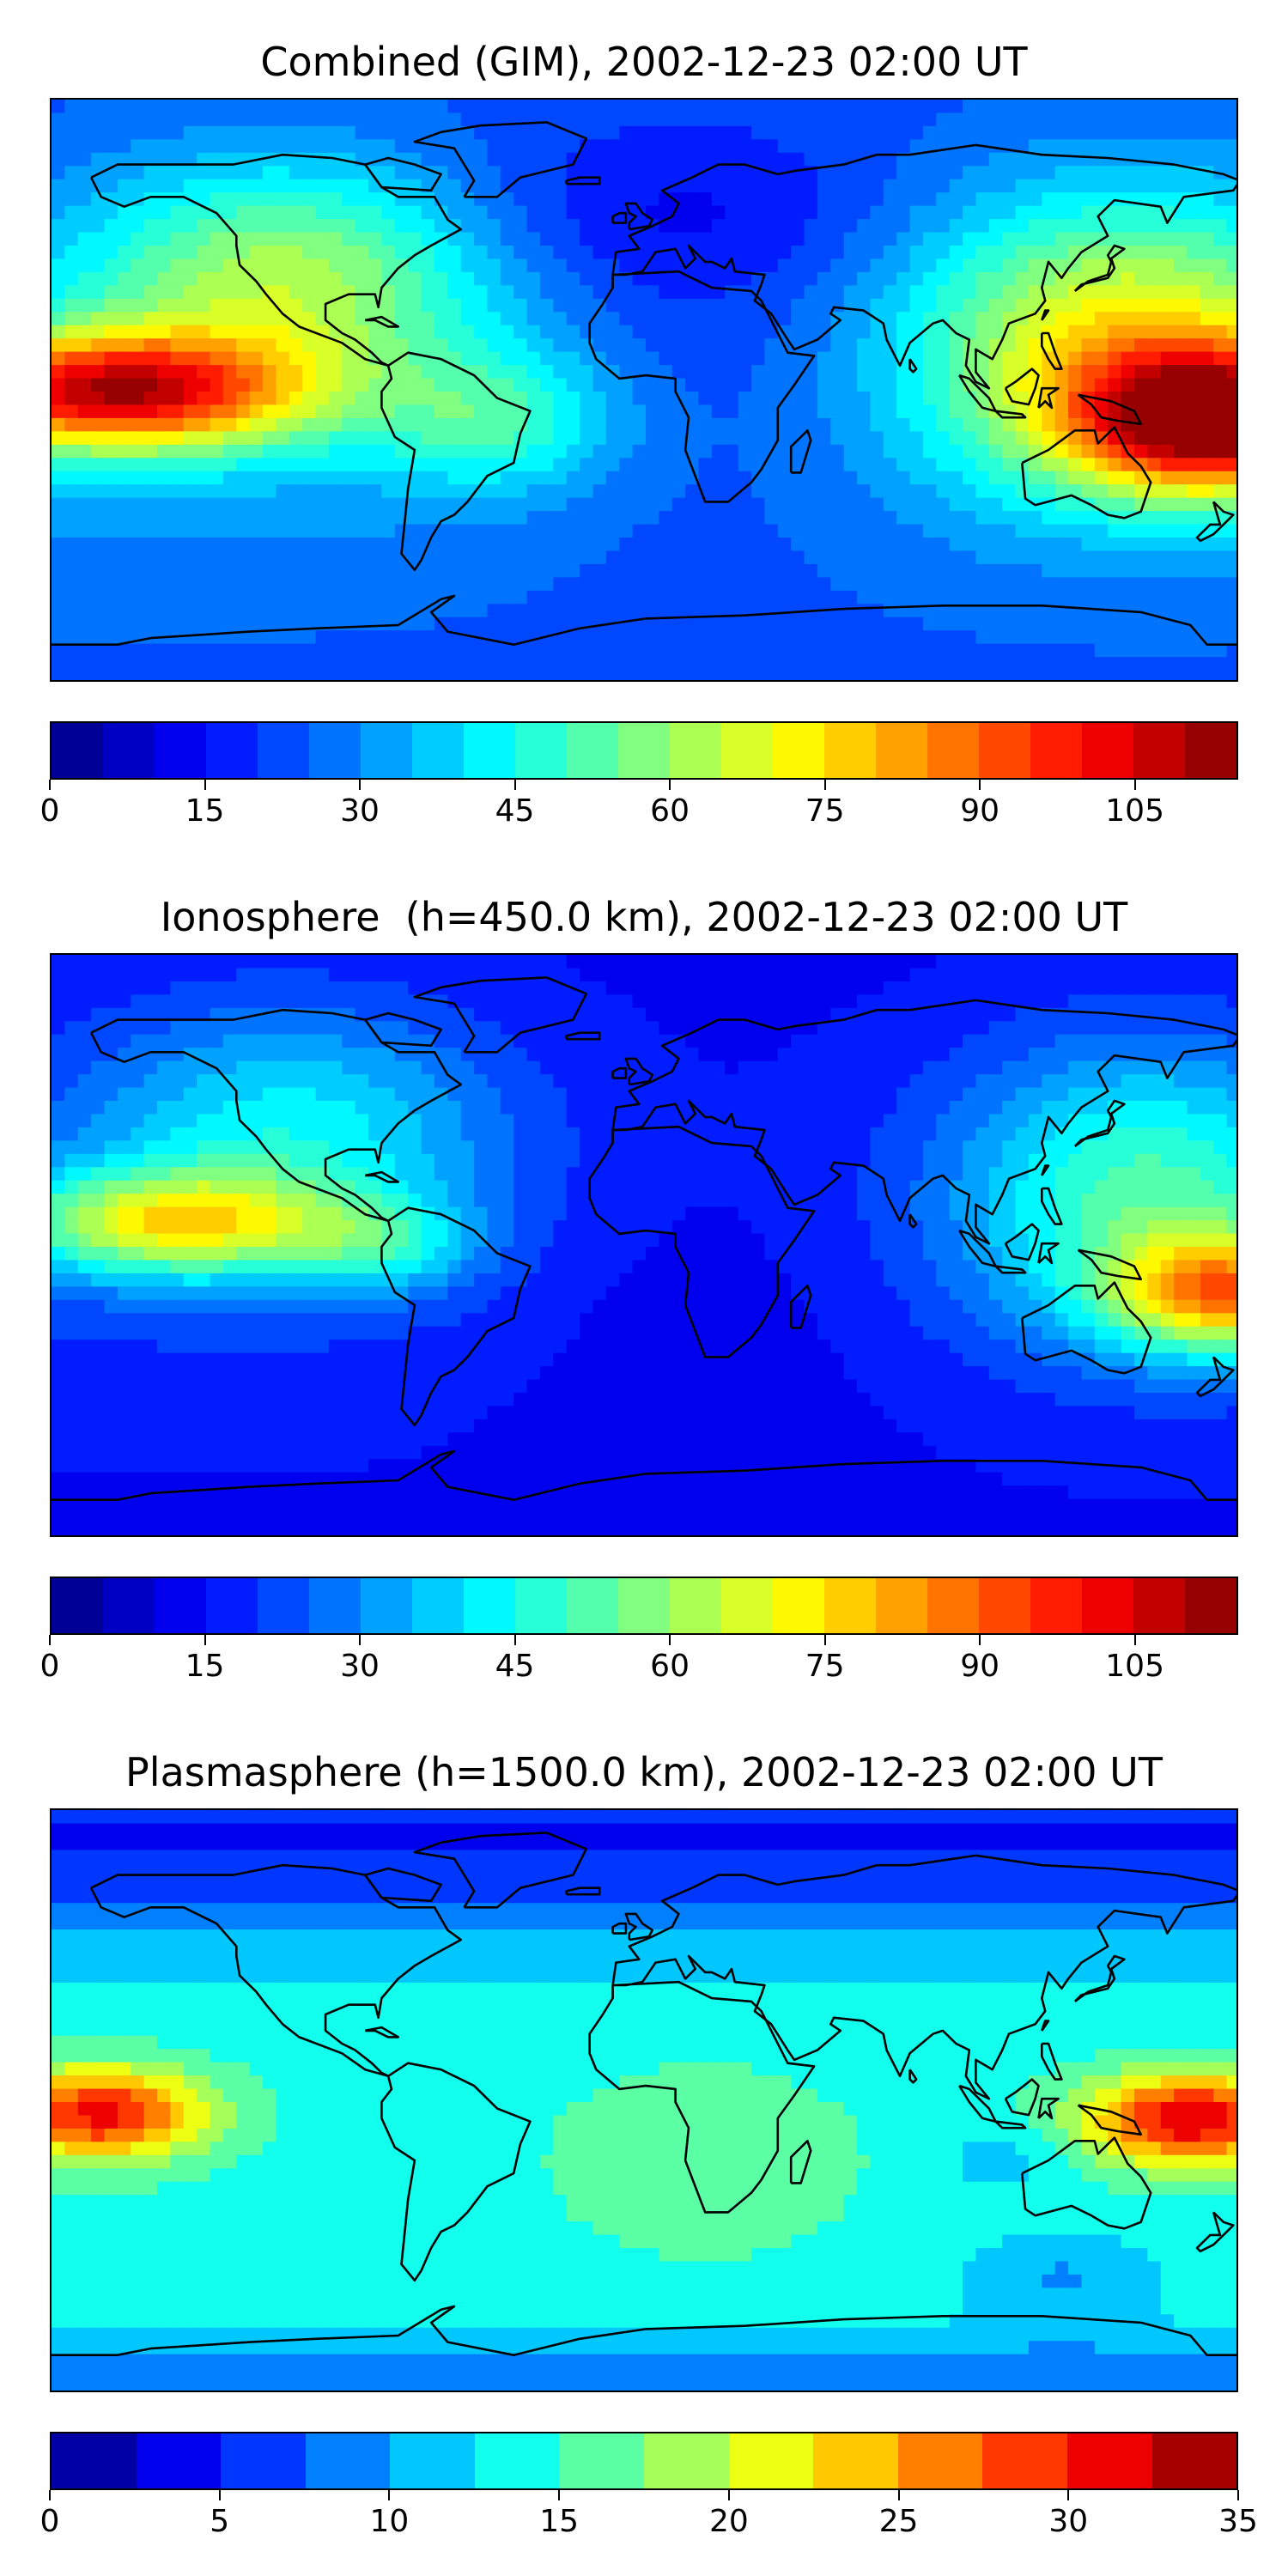 The image size is (1288, 2576). I want to click on colorbar-ionosphere, so click(644, 1606).